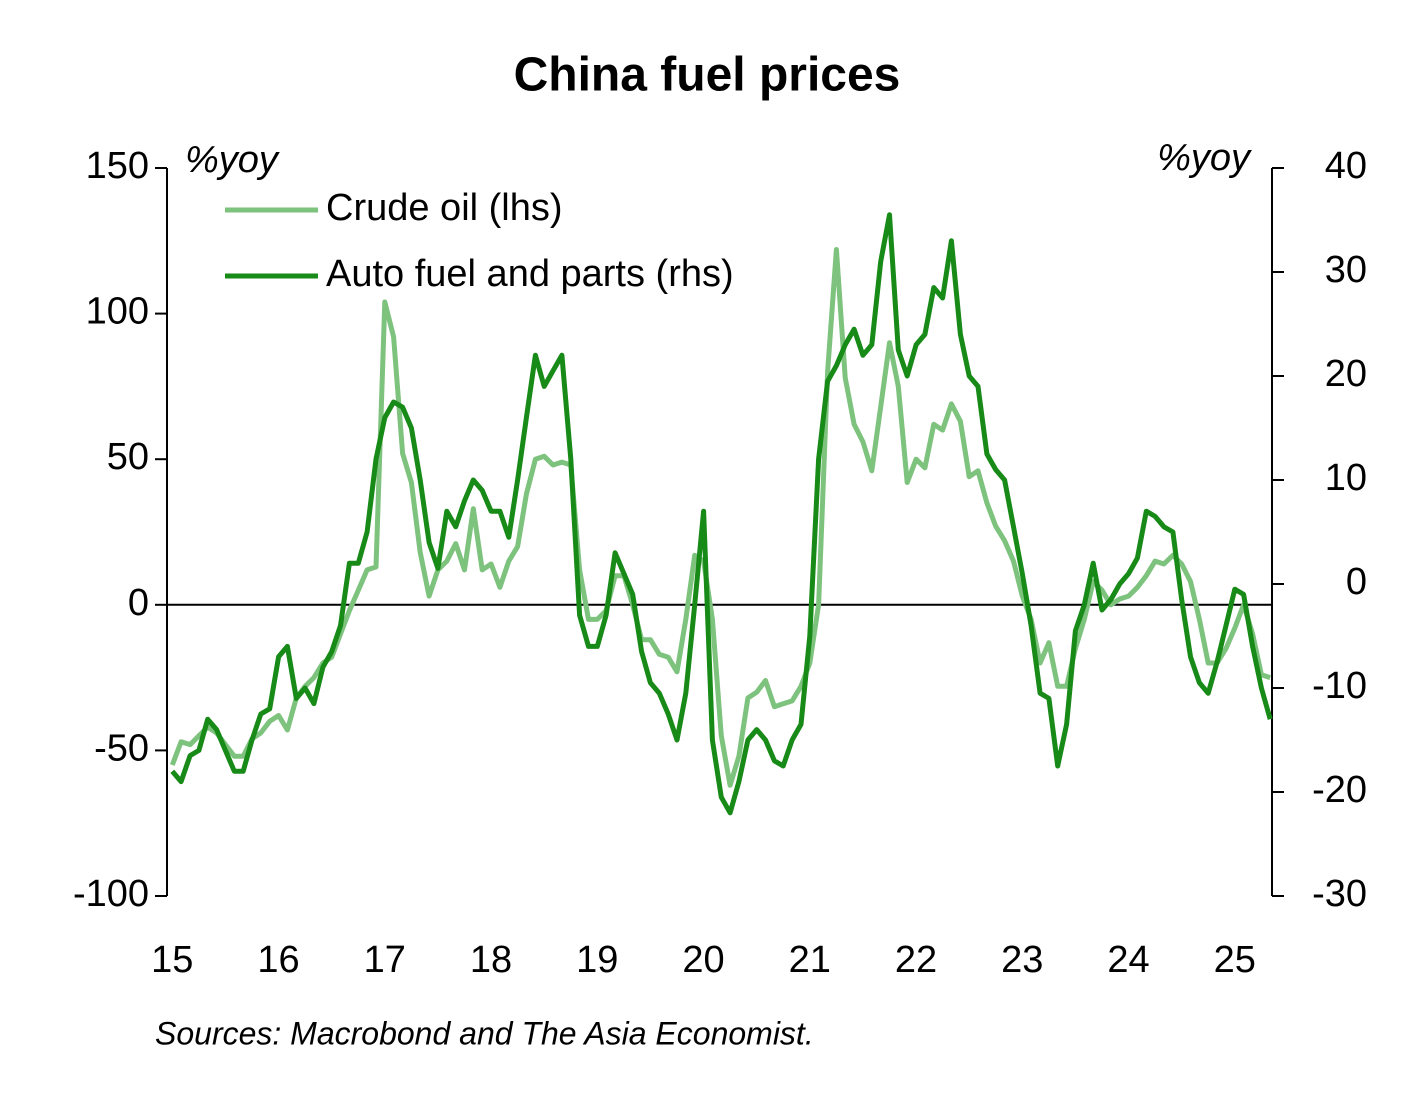  Describe the element at coordinates (1356, 582) in the screenshot. I see `y2-tick-label: 0` at that location.